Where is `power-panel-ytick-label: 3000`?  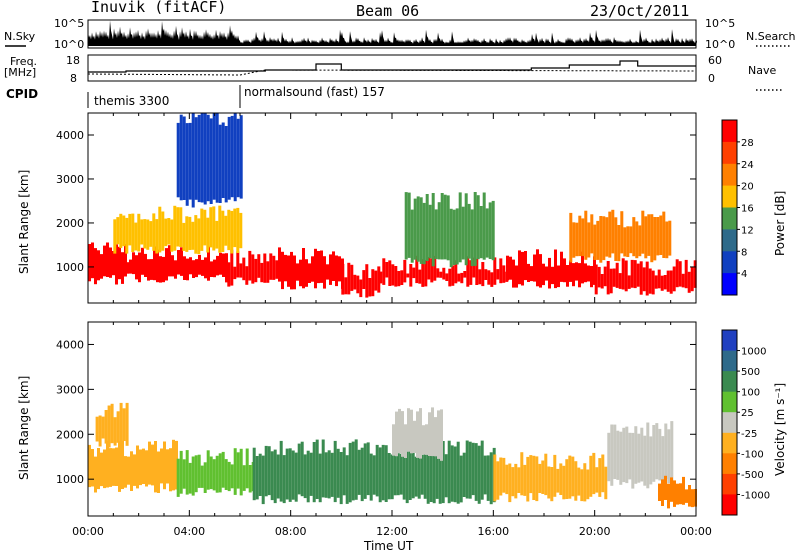
power-panel-ytick-label: 3000 is located at coordinates (70, 179).